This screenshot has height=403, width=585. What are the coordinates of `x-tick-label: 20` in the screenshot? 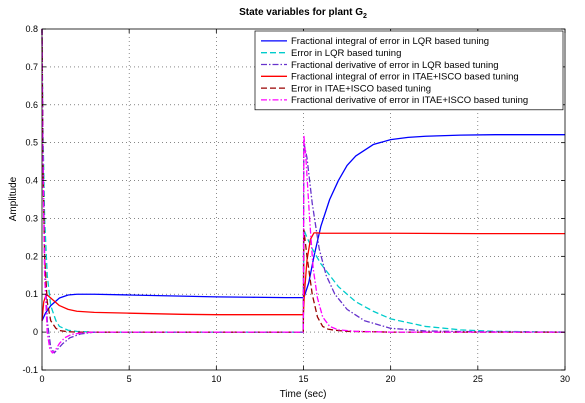 It's located at (391, 379).